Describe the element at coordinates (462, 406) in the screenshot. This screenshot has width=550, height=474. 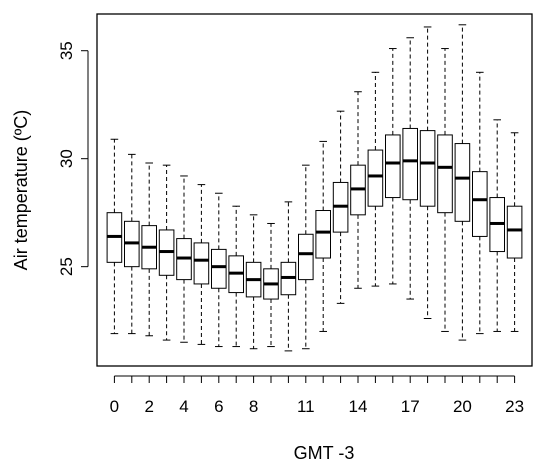
I see `x-tick-label-20: 20` at that location.